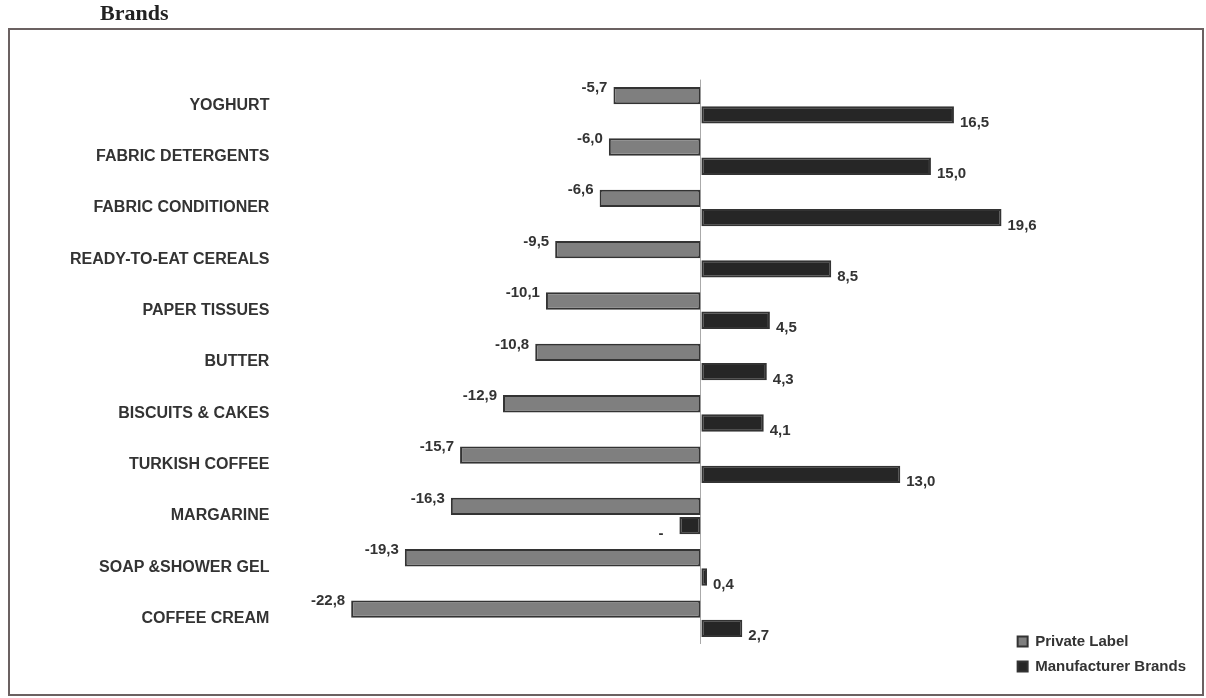  Describe the element at coordinates (589, 138) in the screenshot. I see `data-label: -6,0` at that location.